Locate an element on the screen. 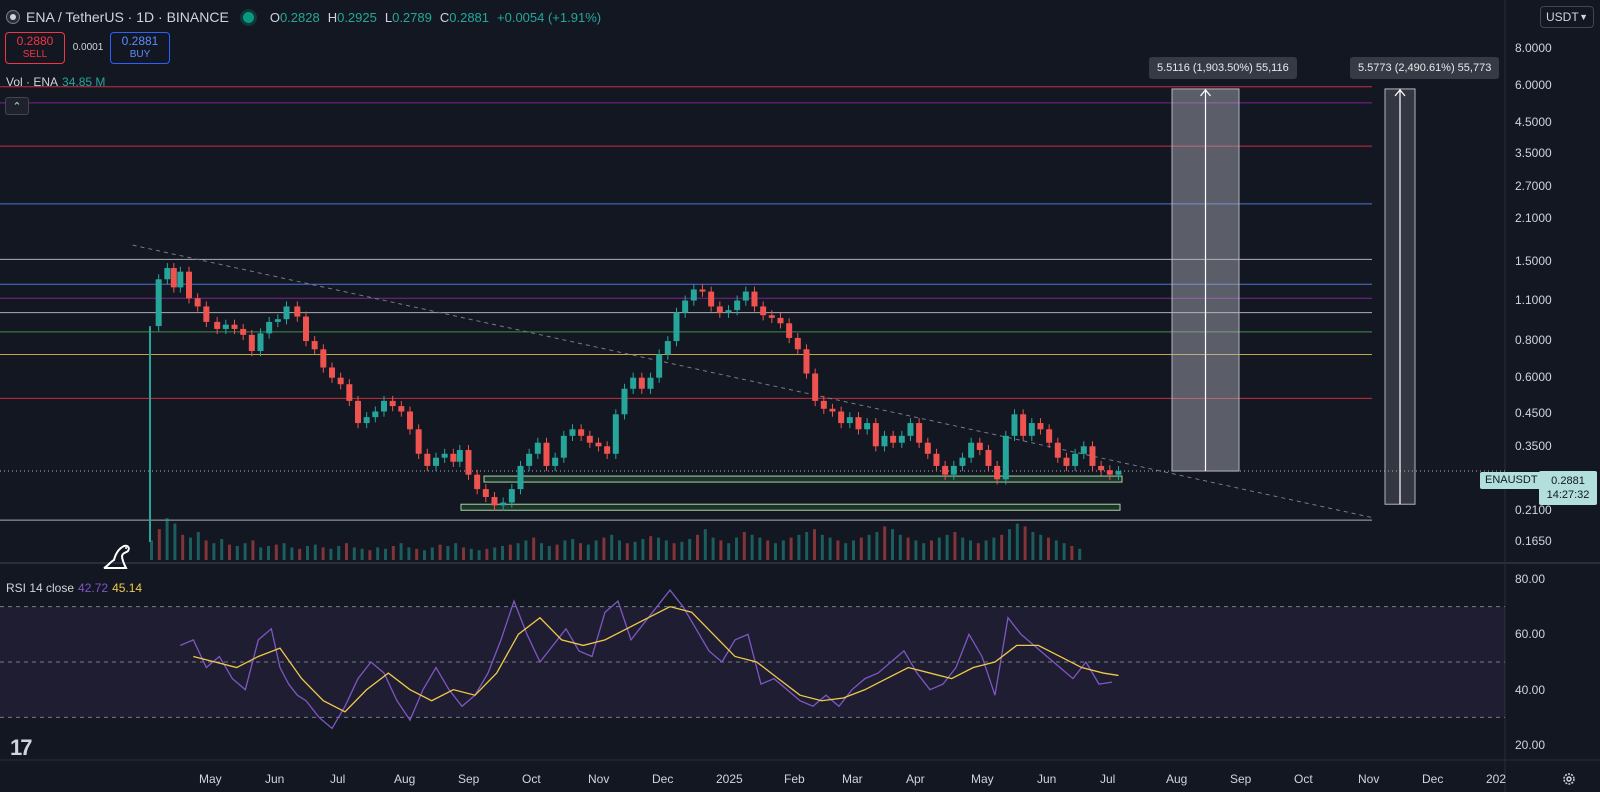 Image resolution: width=1600 pixels, height=792 pixels. symbol-logo-icon is located at coordinates (13, 17).